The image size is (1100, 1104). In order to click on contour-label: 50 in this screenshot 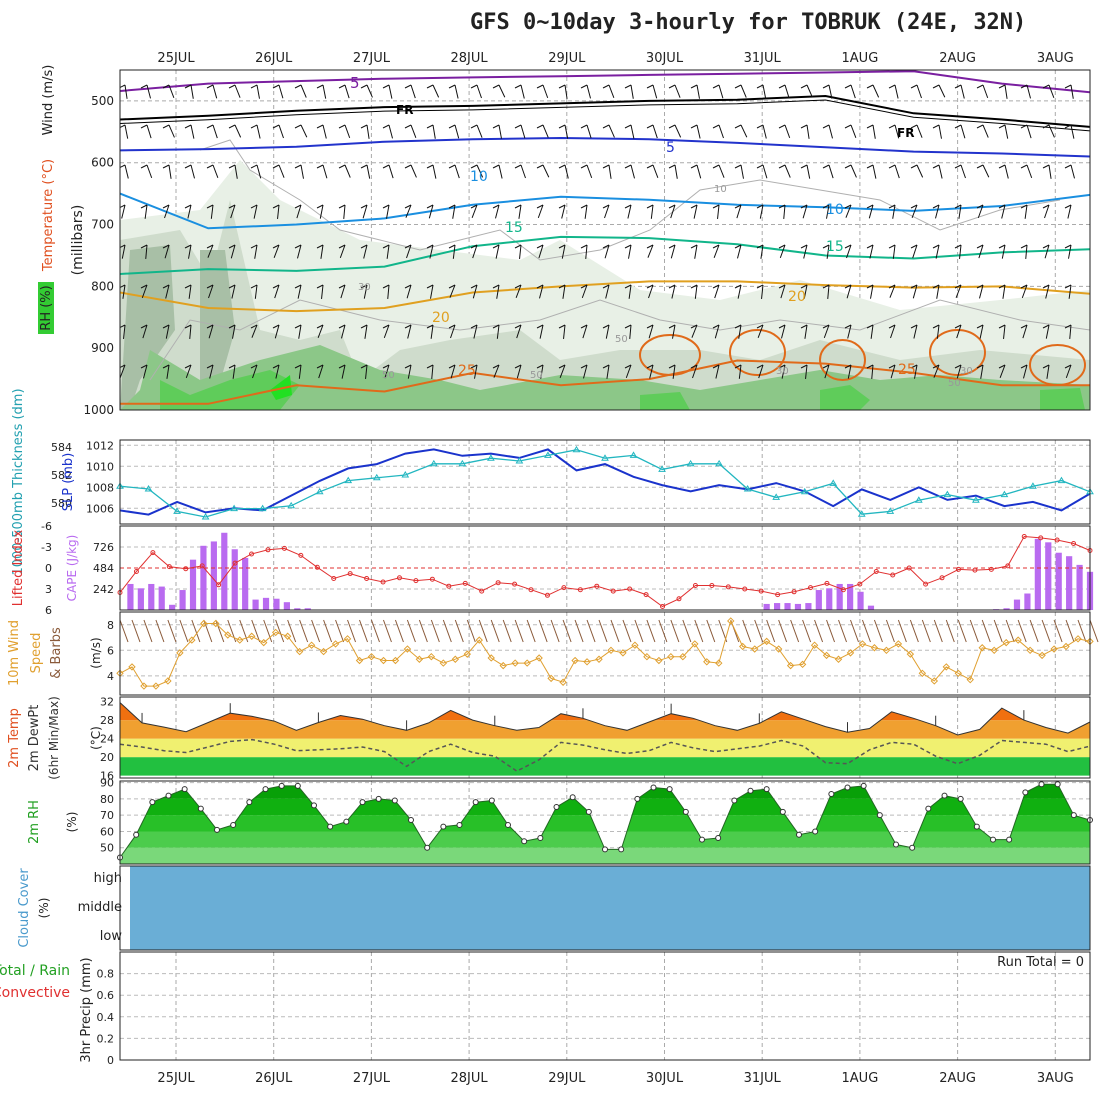, I will do `click(621, 339)`.